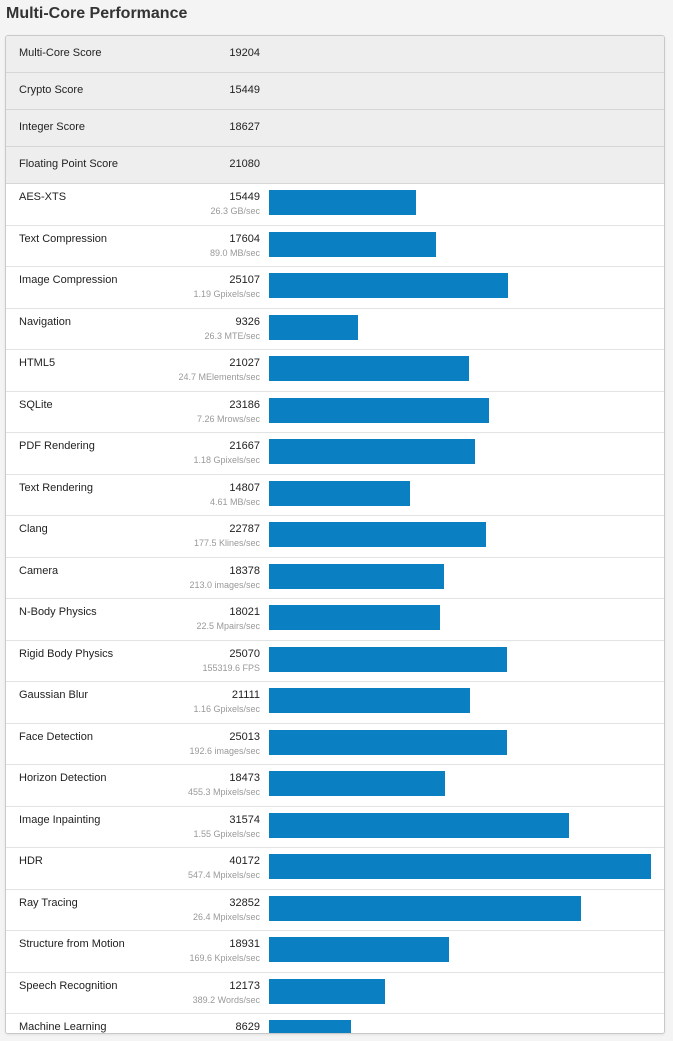 This screenshot has height=1041, width=673. What do you see at coordinates (56, 736) in the screenshot?
I see `benchmark-label: Face Detection` at bounding box center [56, 736].